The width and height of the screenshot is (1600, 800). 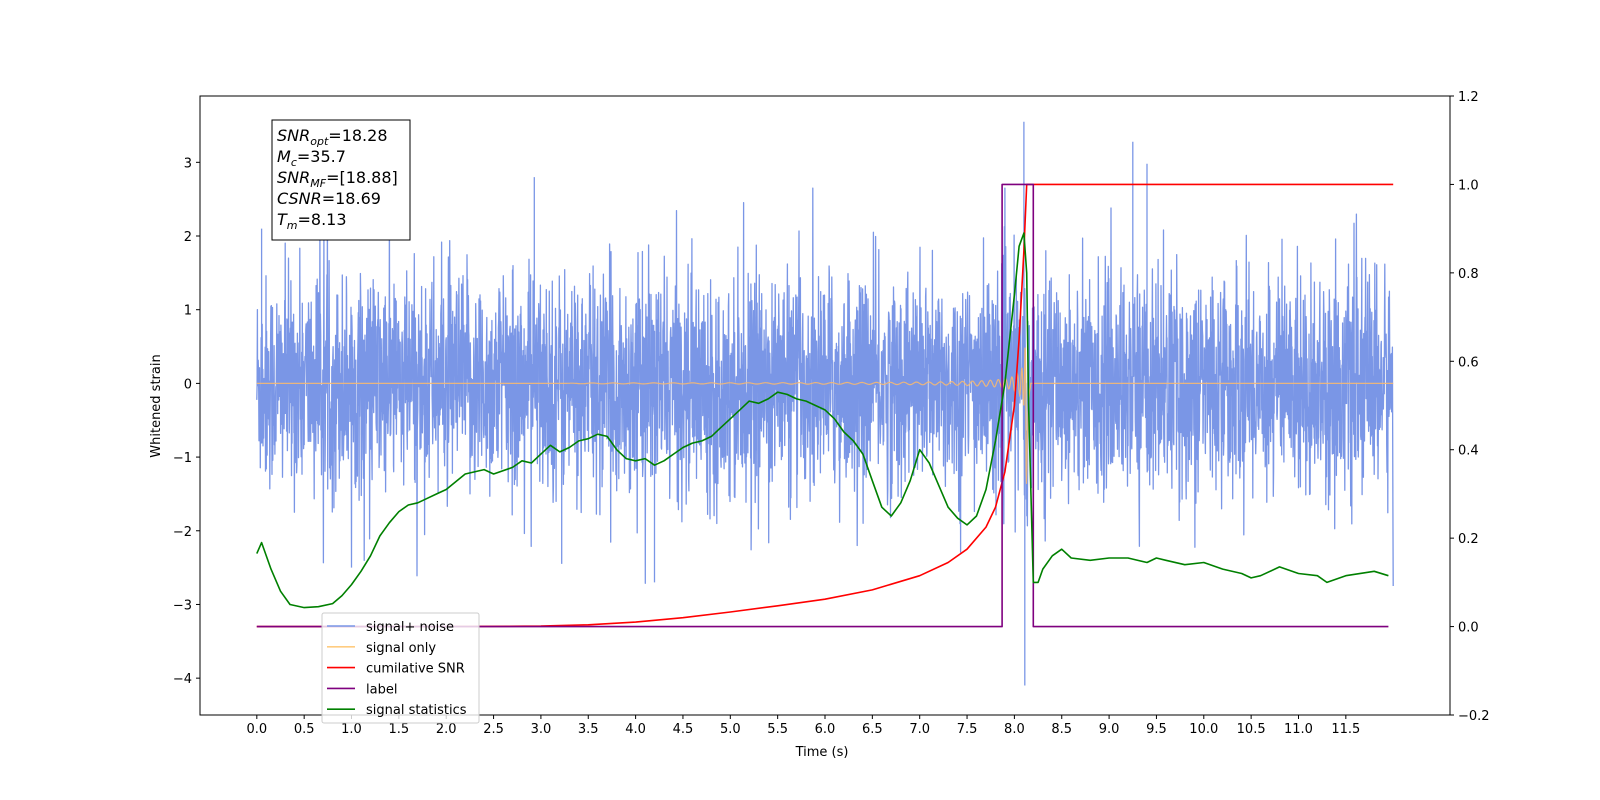 What do you see at coordinates (416, 710) in the screenshot?
I see `legend-label: signal statistics` at bounding box center [416, 710].